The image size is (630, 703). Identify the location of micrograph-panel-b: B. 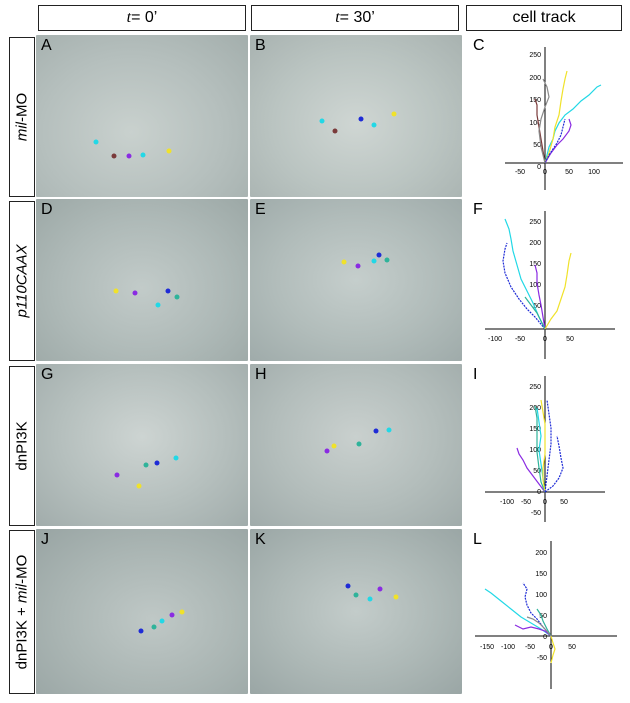
(356, 116).